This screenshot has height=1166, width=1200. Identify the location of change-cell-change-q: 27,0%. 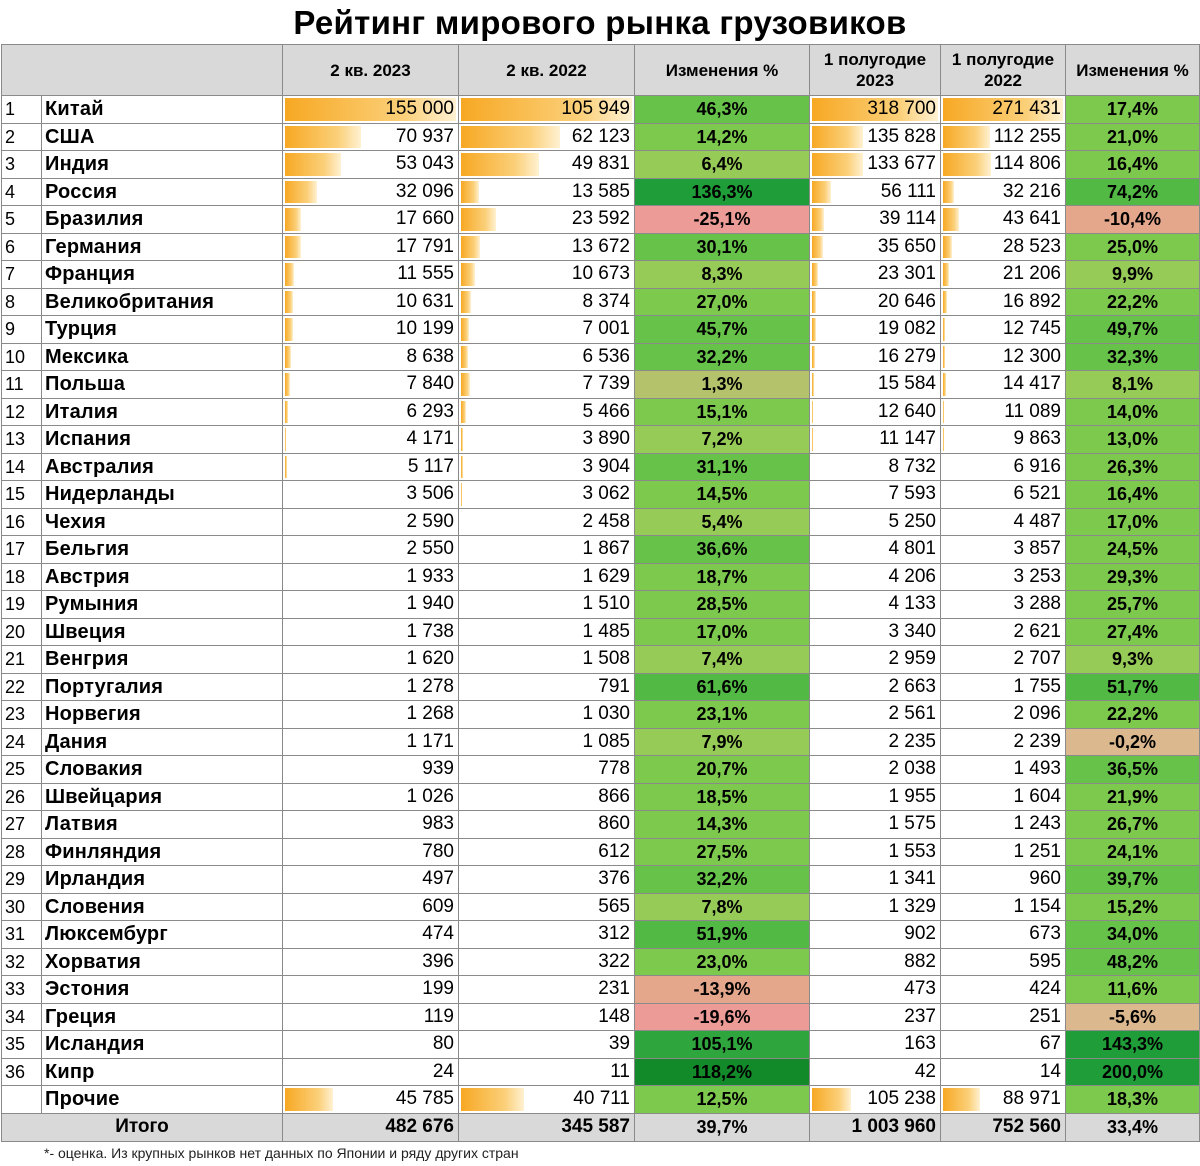
(722, 301).